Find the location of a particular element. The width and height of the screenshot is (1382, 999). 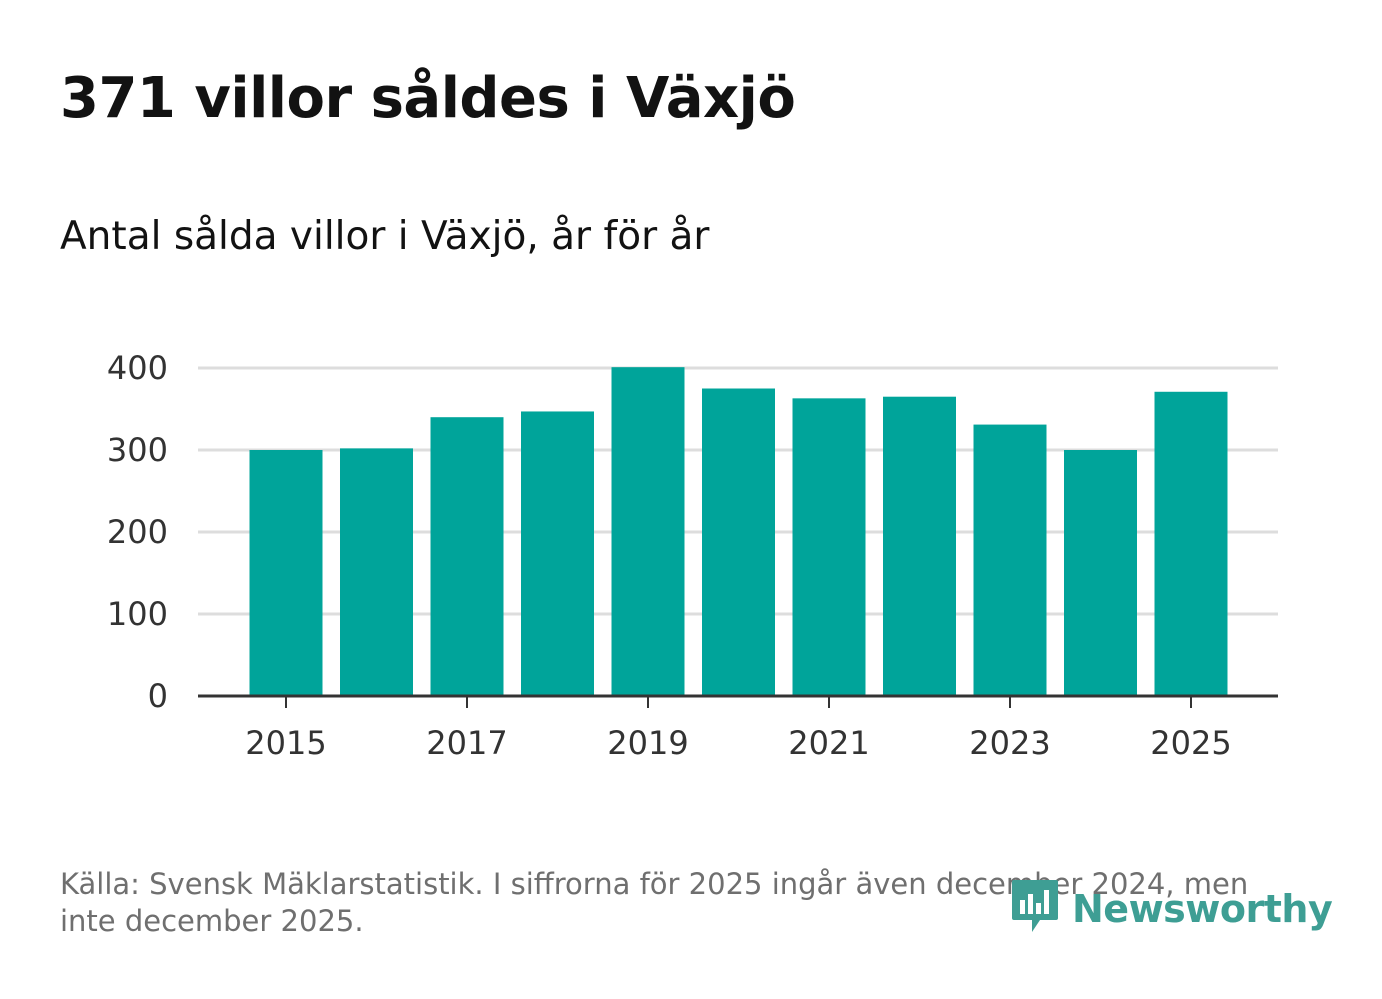

newsworthy-logo-text: Newsworthy is located at coordinates (1202, 909).